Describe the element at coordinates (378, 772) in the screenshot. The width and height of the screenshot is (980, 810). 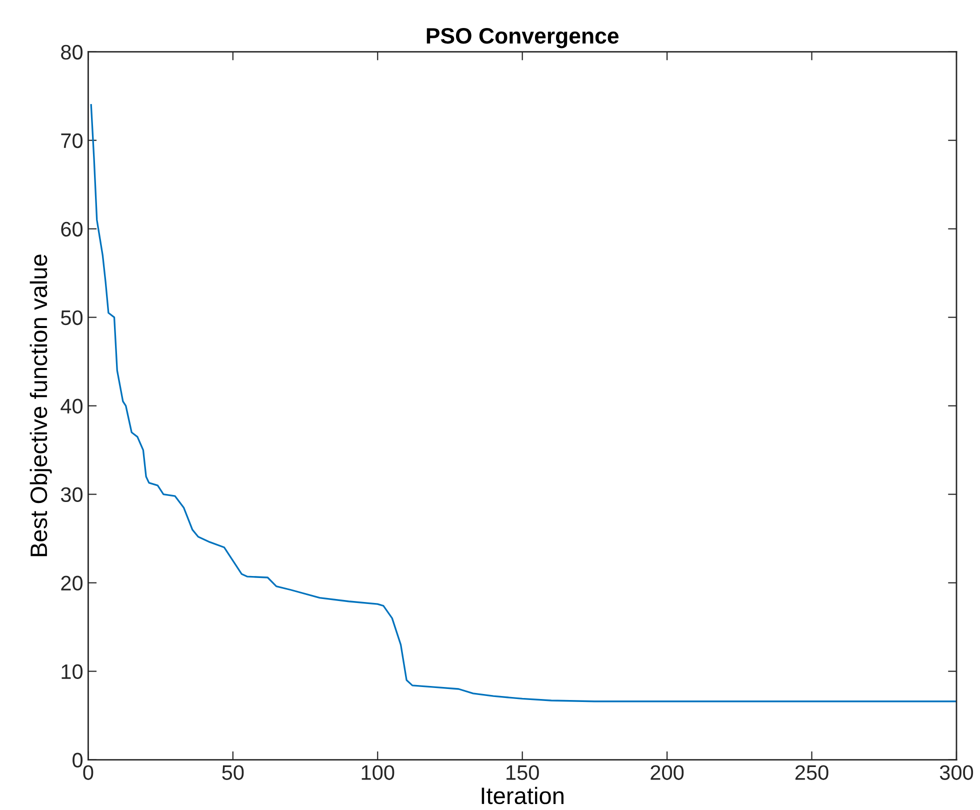
I see `x-tick-label: 100` at that location.